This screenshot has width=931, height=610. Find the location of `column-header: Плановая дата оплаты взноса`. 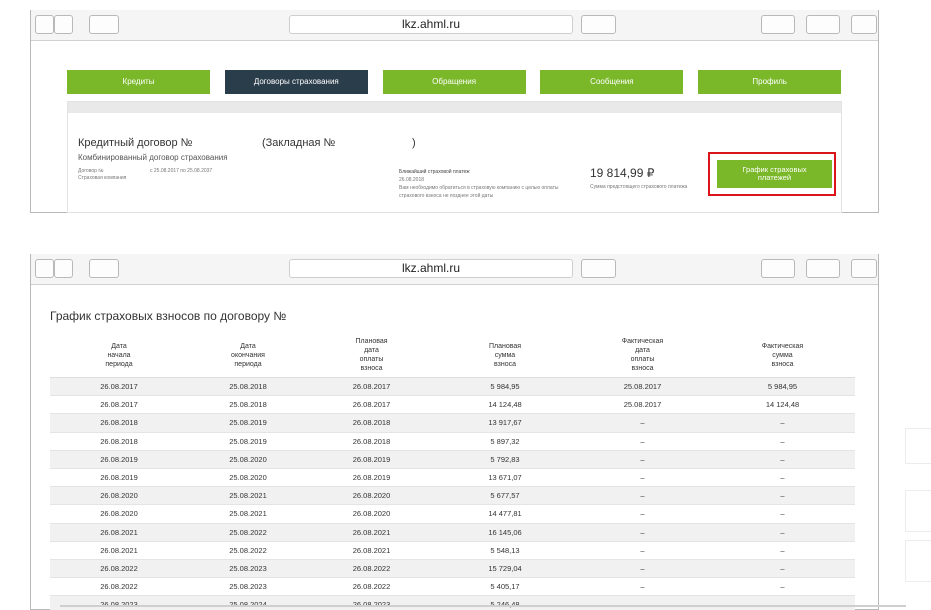

column-header: Плановая дата оплаты взноса is located at coordinates (371, 355).